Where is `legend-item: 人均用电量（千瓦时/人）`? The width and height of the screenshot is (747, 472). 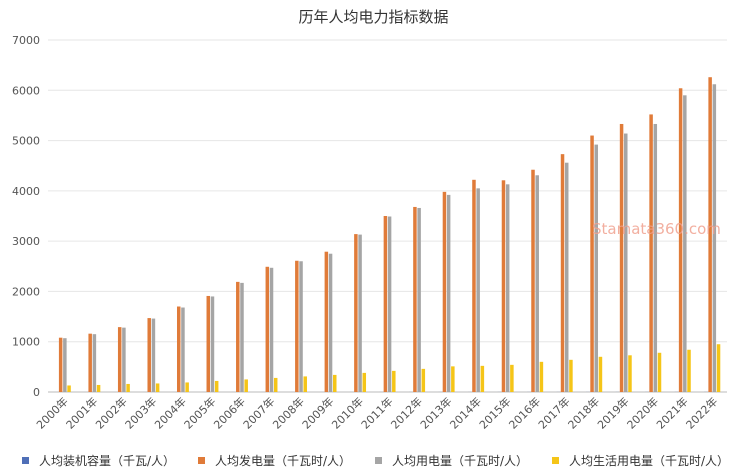 legend-item: 人均用电量（千瓦时/人） is located at coordinates (451, 460).